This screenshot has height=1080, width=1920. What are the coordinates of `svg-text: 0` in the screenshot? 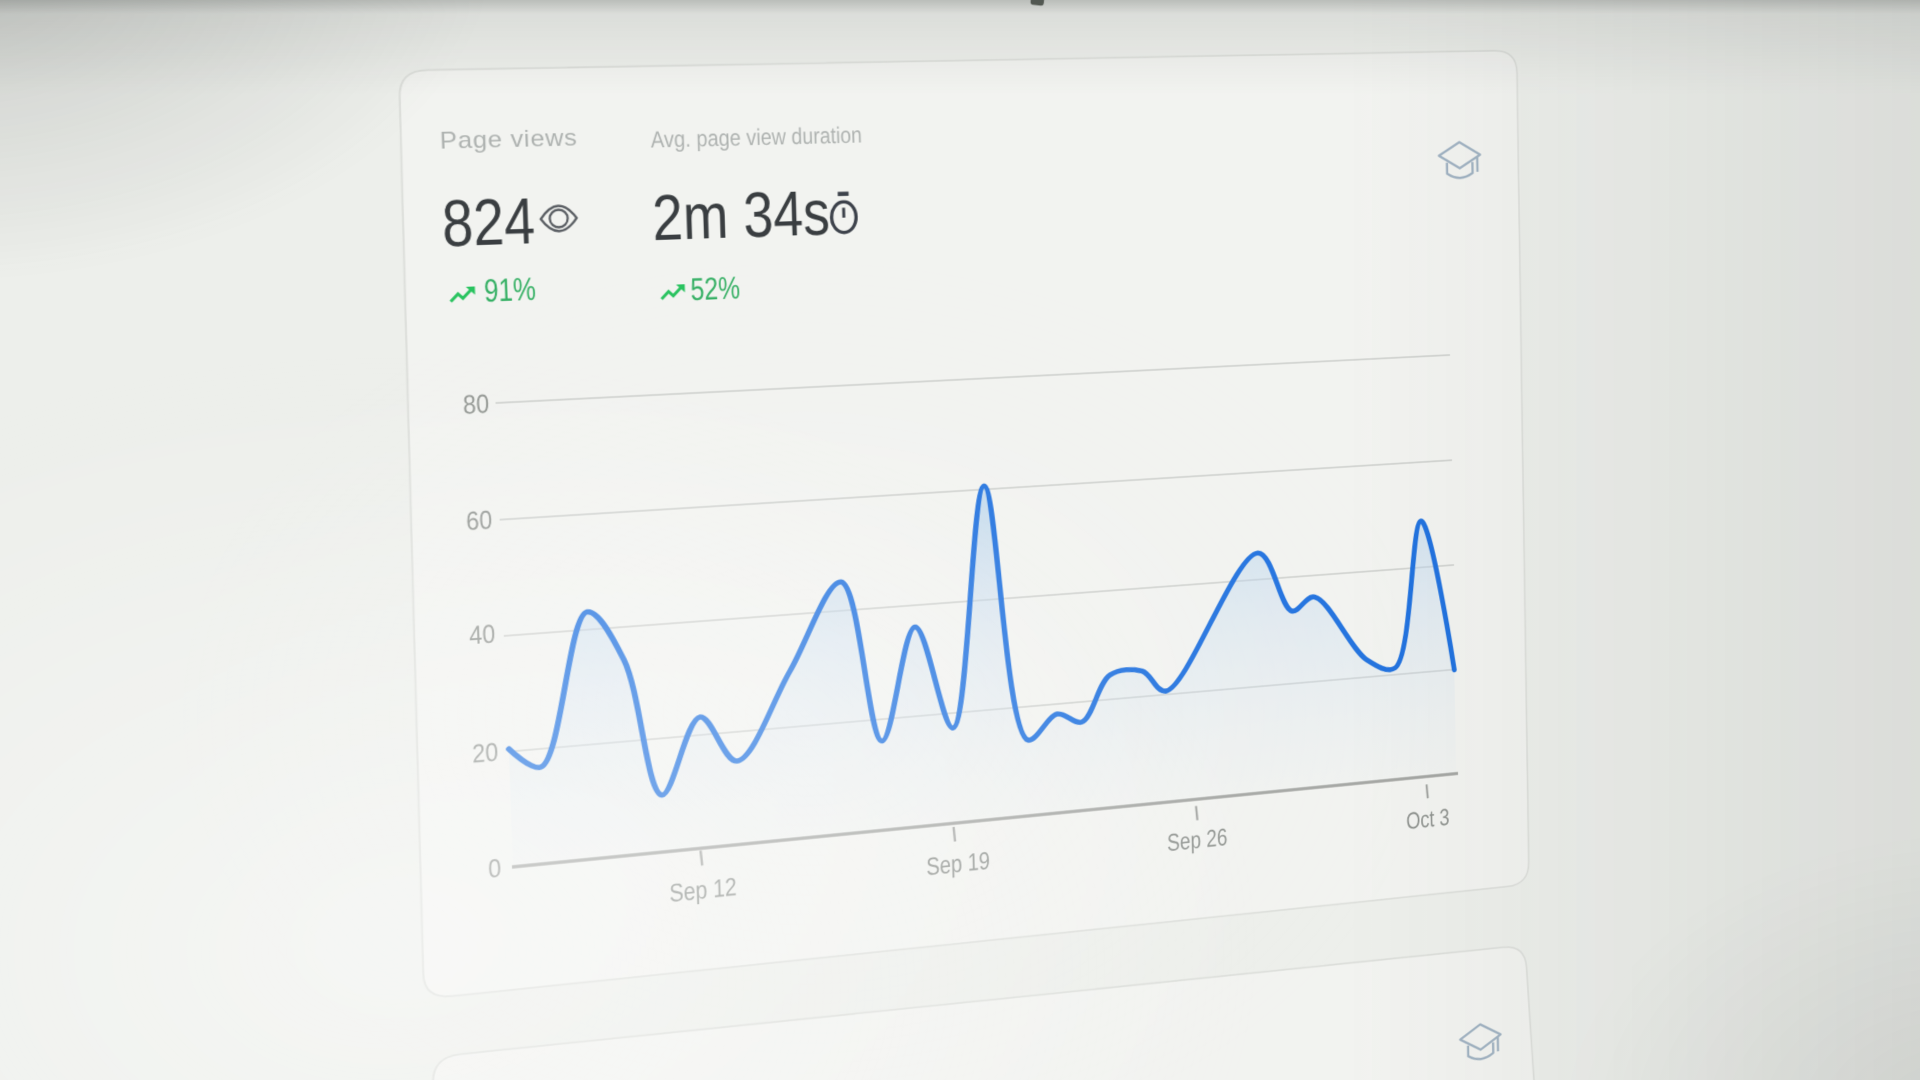 It's located at (495, 868).